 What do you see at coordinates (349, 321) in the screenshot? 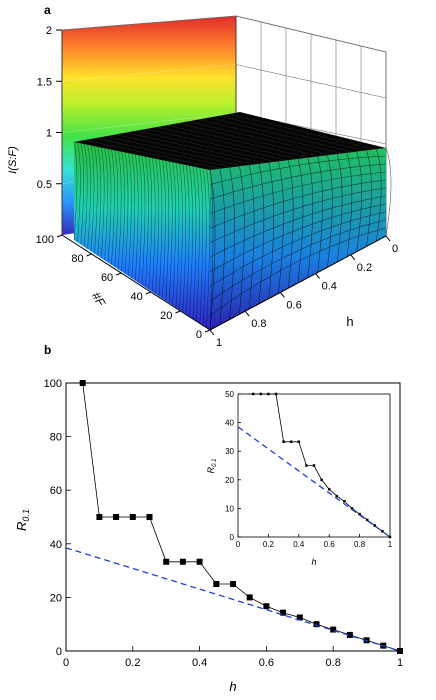
I see `x-axis-label: h` at bounding box center [349, 321].